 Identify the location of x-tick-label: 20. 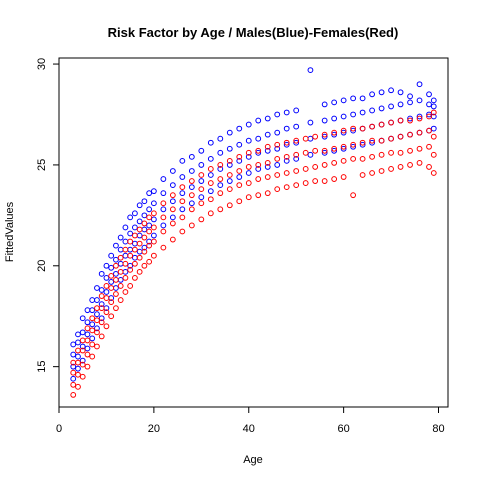
(154, 429).